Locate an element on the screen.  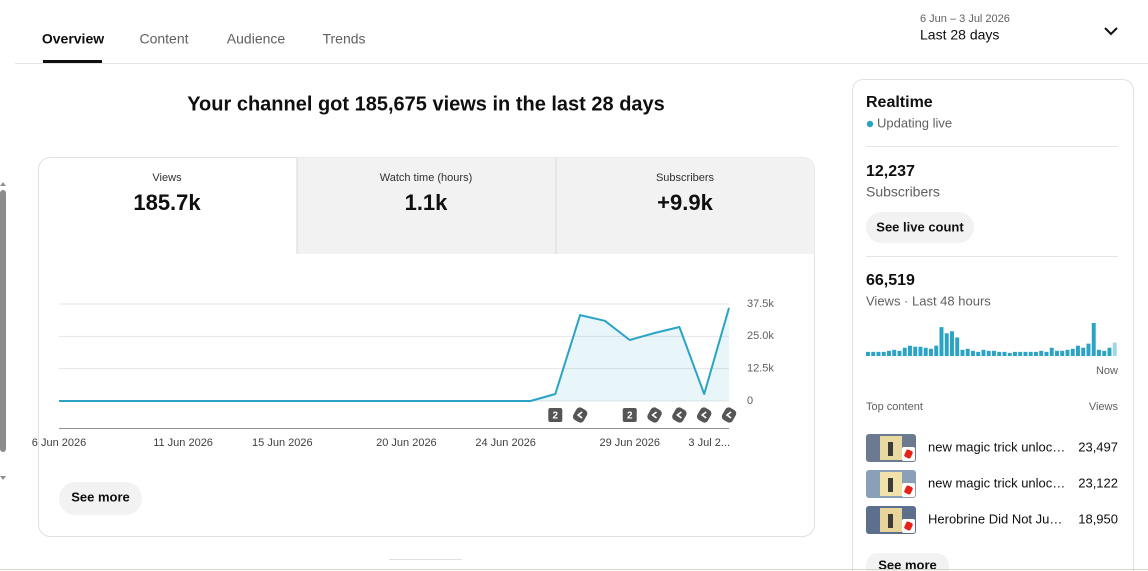
metric-tab: Subscribers +9.9k is located at coordinates (685, 193).